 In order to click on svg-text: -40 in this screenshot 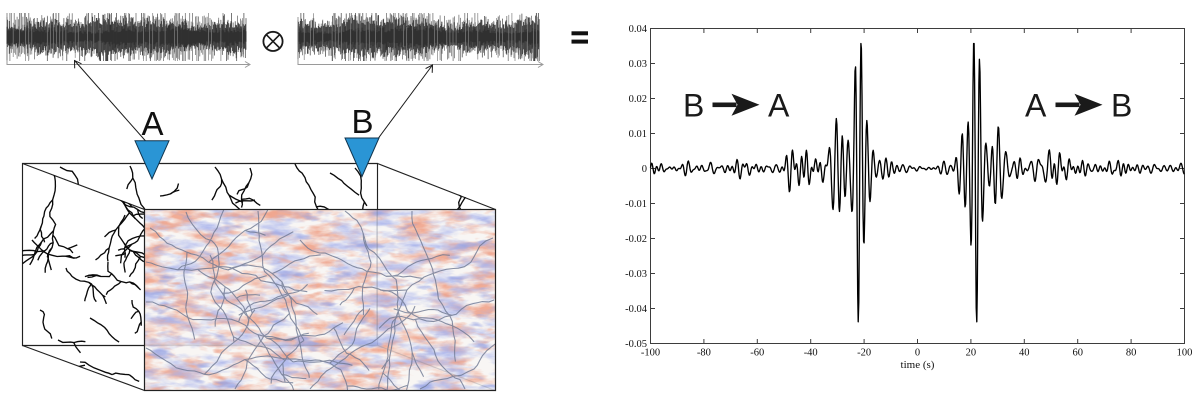, I will do `click(811, 353)`.